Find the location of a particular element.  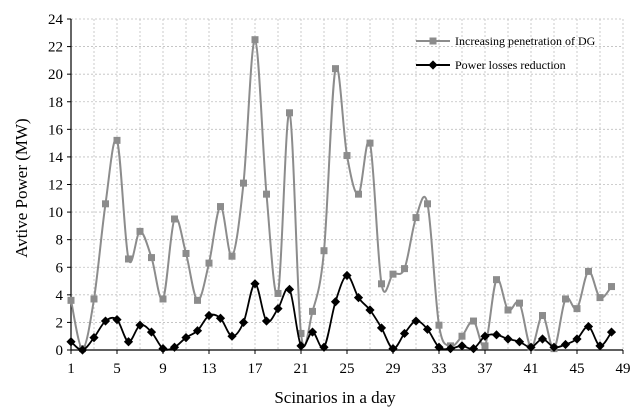

legend-label: Increasing penetration of DG is located at coordinates (525, 41).